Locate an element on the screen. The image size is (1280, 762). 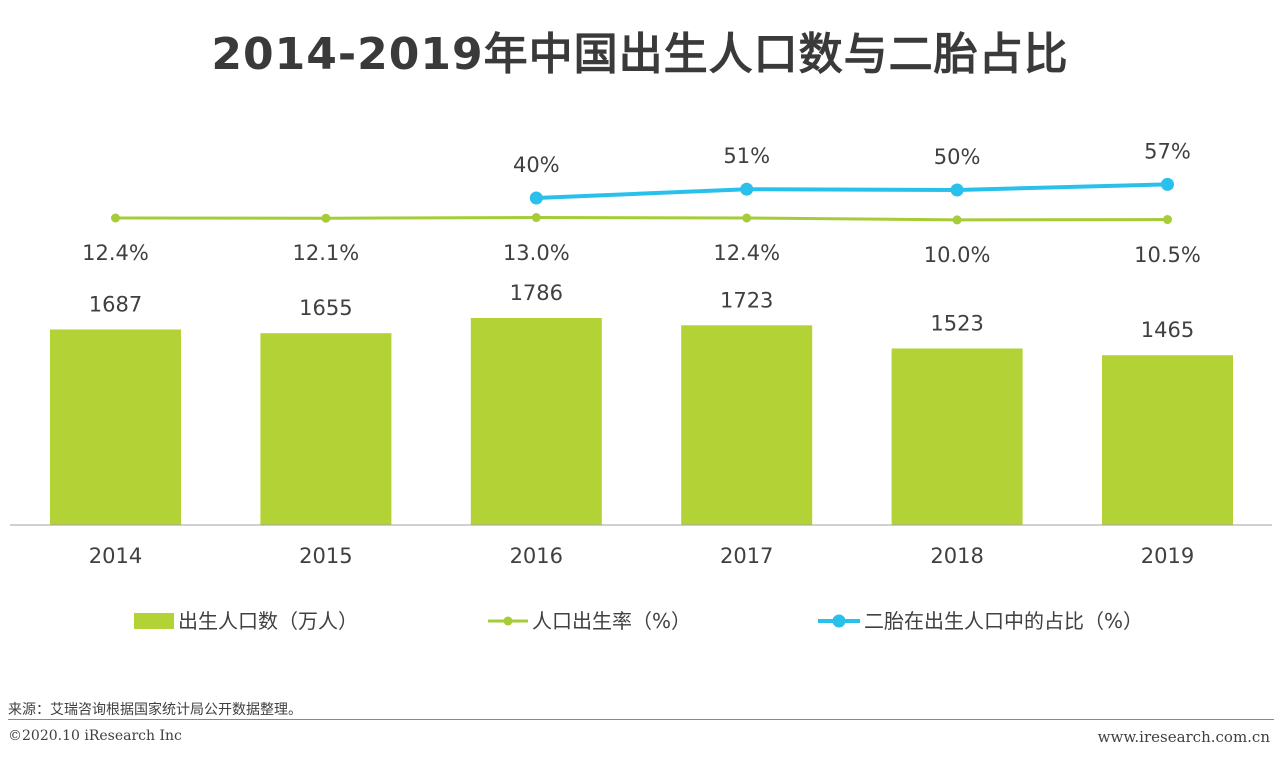
bar-value-label: 1465 is located at coordinates (1167, 330).